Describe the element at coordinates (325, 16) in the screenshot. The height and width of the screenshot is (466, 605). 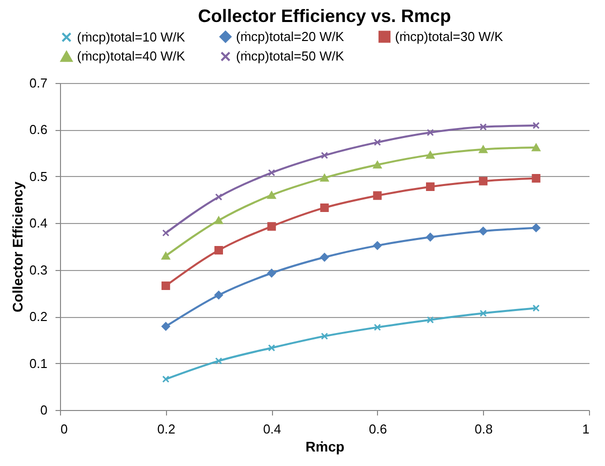
I see `chart-title: Collector Efficiency vs. Rmcp` at that location.